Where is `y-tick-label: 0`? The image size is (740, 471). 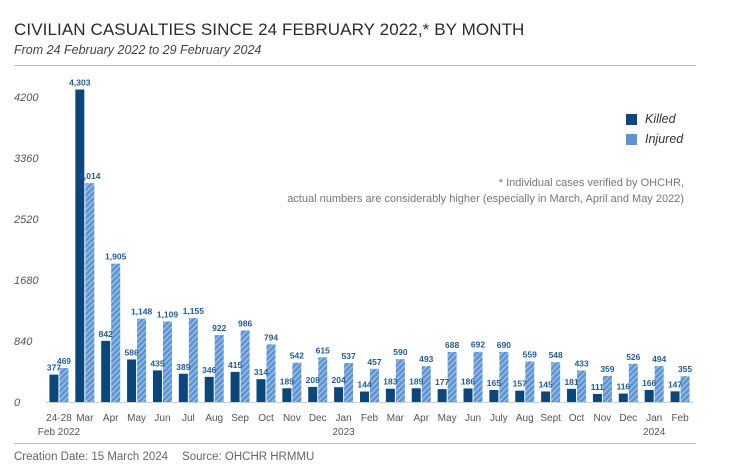
y-tick-label: 0 is located at coordinates (17, 403).